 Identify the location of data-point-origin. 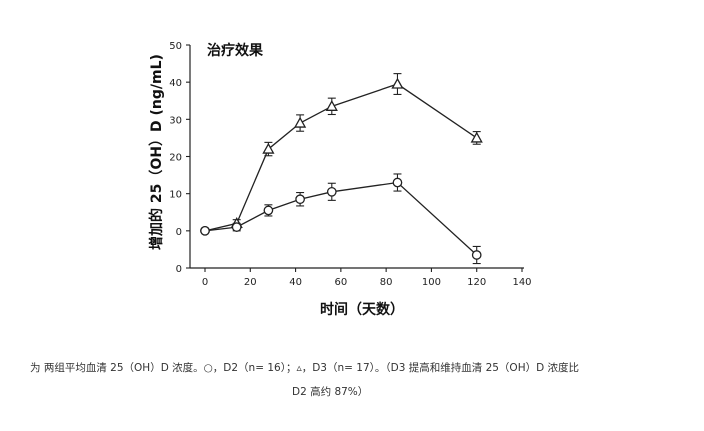
(205, 230).